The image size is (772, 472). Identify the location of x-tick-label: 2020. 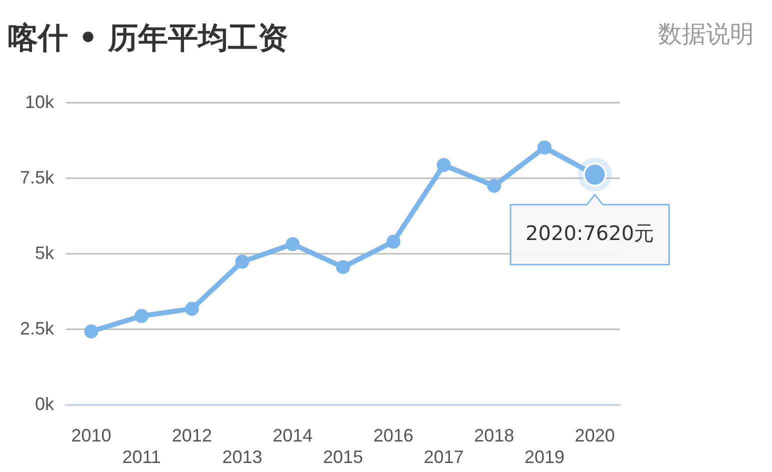
(594, 436).